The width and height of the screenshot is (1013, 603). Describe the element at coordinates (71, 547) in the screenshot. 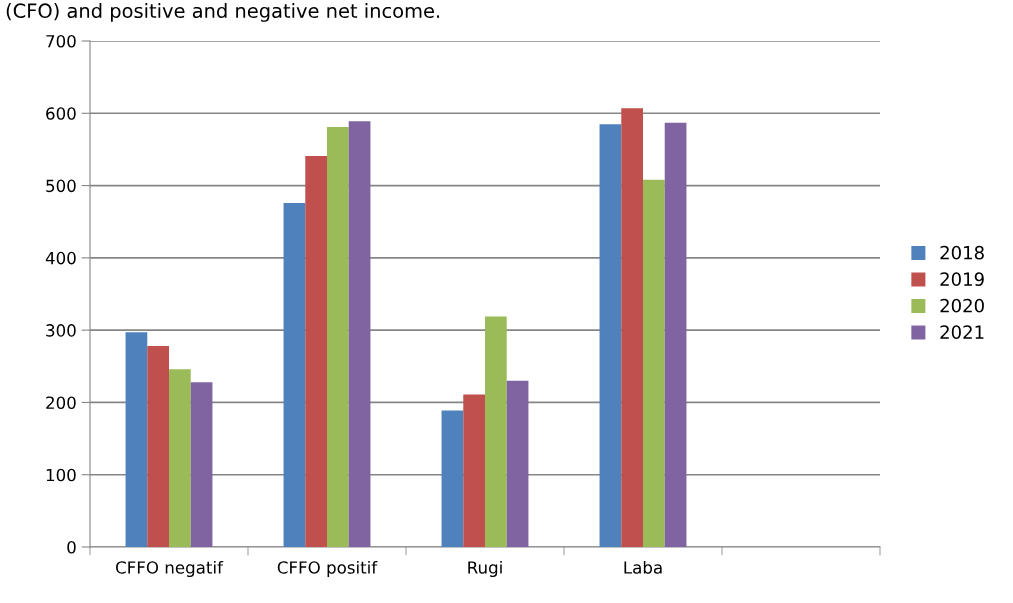

I see `y-tick-label: 0` at that location.